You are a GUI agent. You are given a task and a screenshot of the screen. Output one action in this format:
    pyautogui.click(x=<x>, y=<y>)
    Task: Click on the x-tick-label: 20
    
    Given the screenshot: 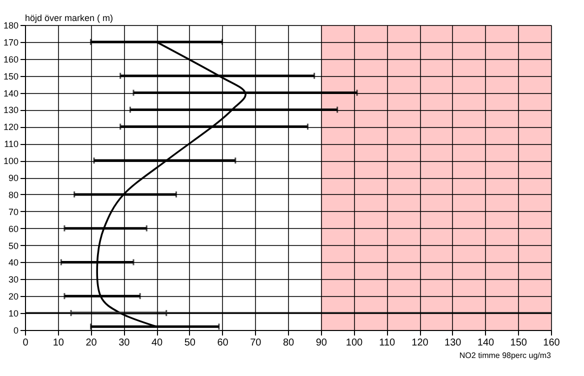 What is the action you would take?
    pyautogui.click(x=92, y=343)
    